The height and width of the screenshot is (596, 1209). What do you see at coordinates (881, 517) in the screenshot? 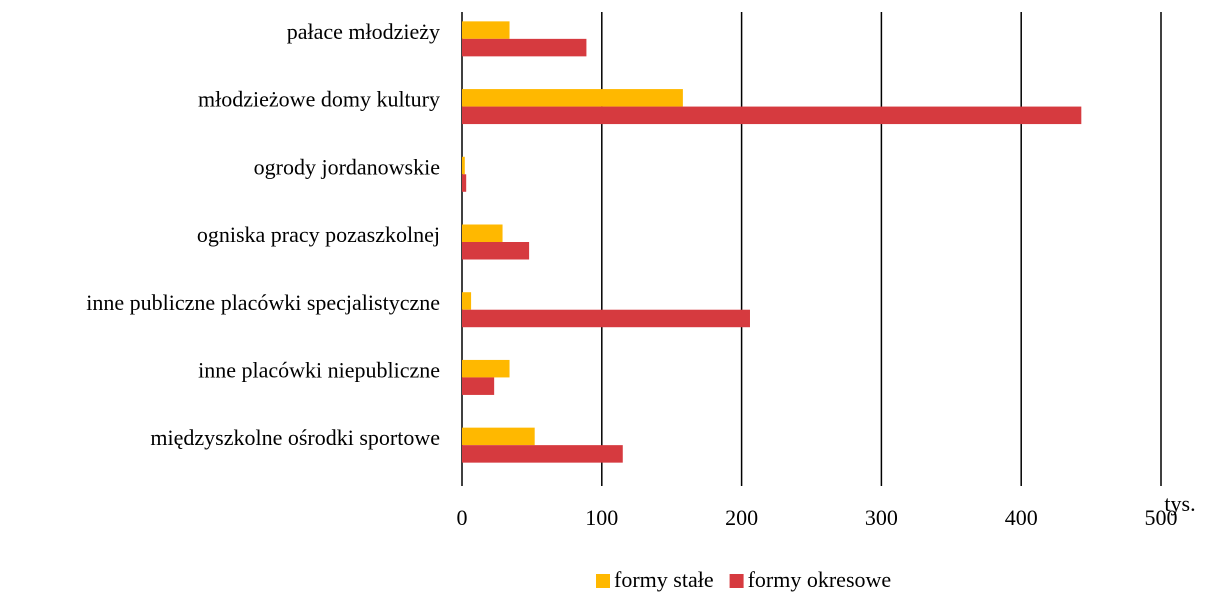
I see `x-tick-label: 300` at bounding box center [881, 517].